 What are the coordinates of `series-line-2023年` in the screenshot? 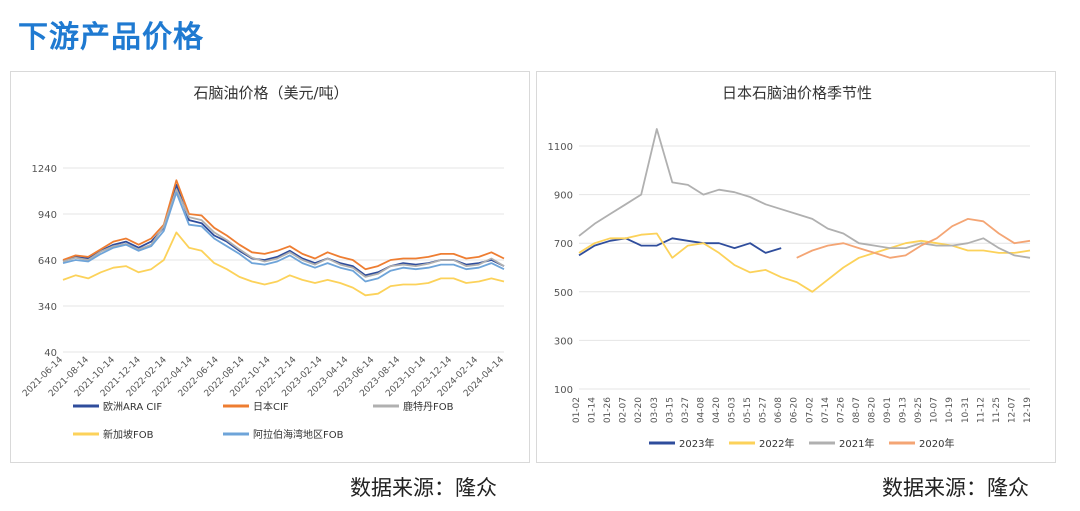 It's located at (680, 247).